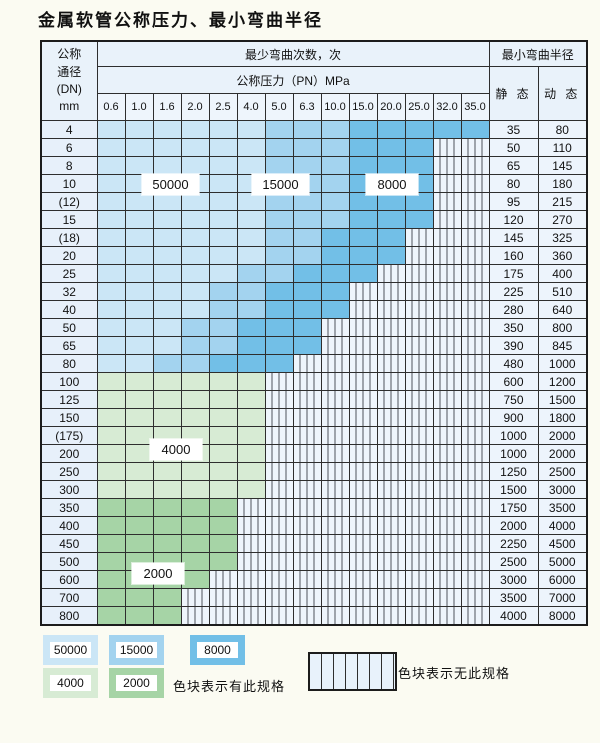 This screenshot has width=600, height=743. Describe the element at coordinates (69, 327) in the screenshot. I see `dn-cell: 50` at that location.